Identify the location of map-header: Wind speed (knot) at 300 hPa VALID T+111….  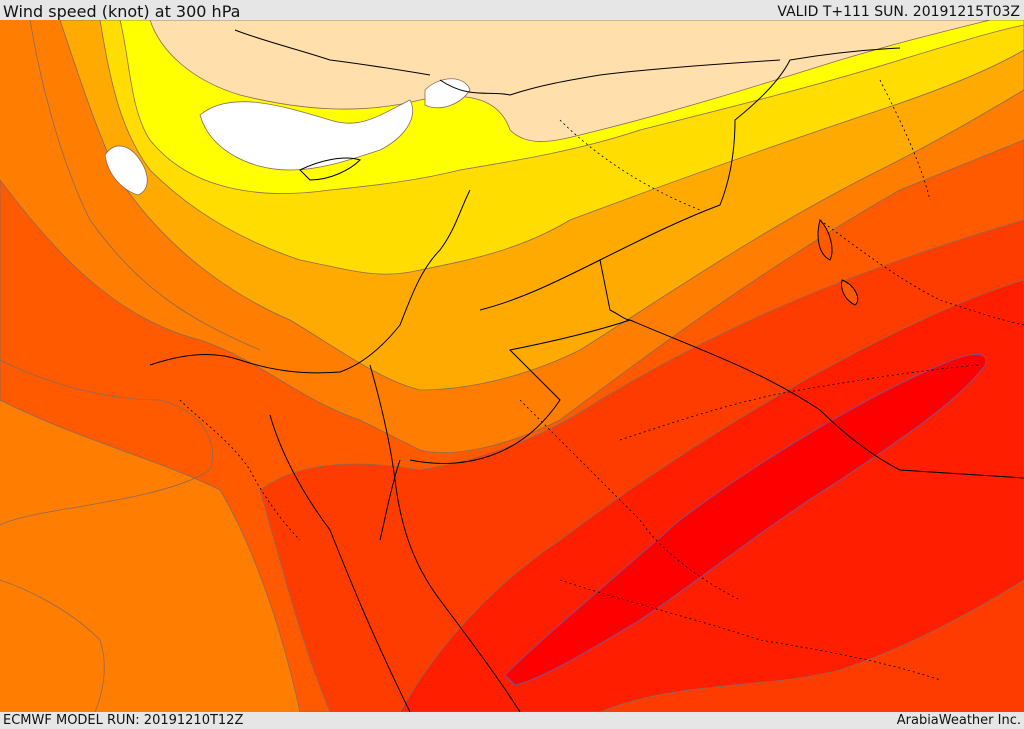
(512, 10).